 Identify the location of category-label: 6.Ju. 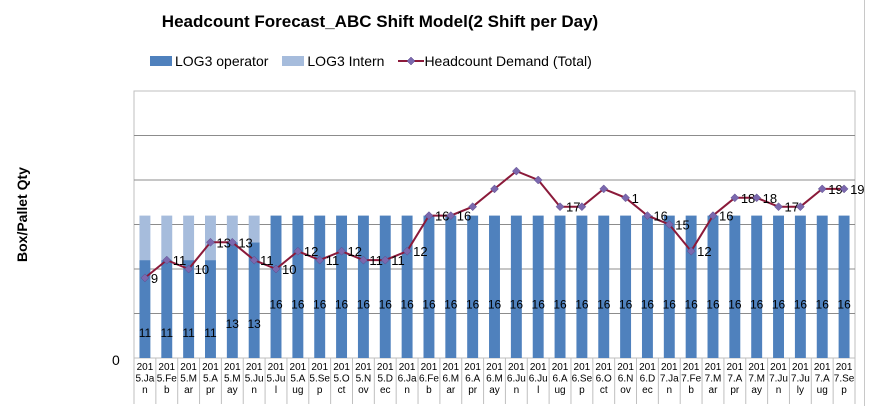
(516, 379).